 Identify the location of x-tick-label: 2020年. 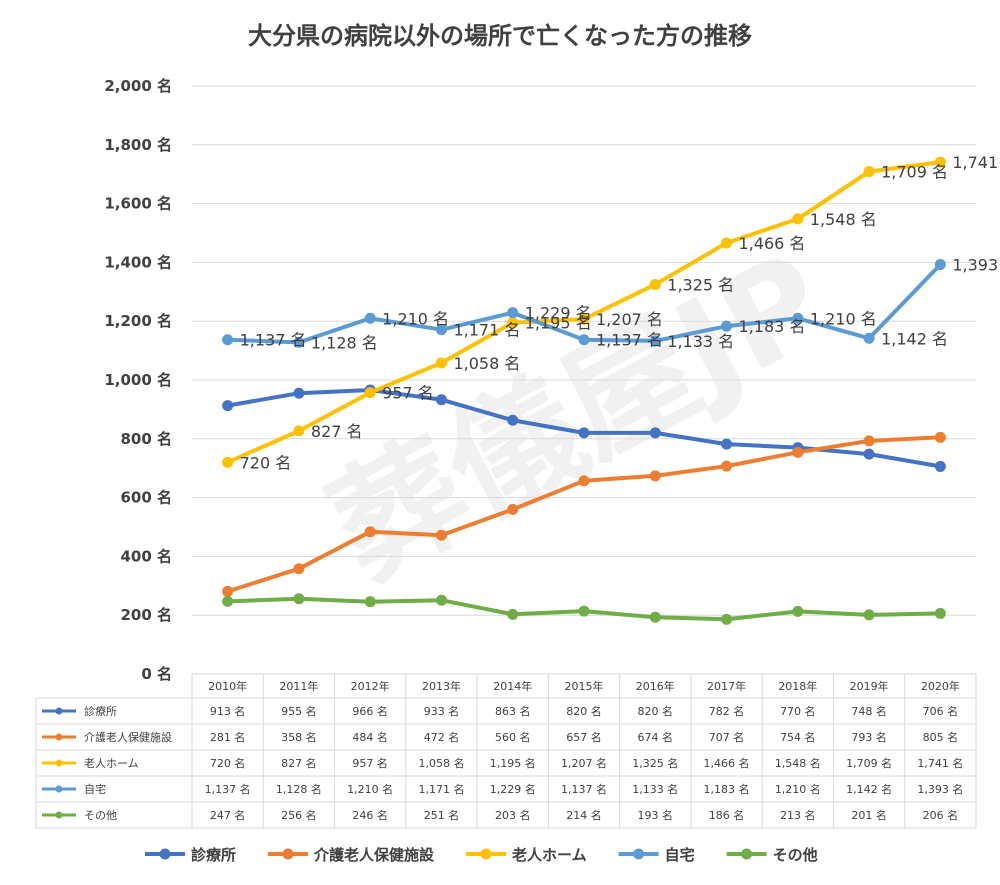
(940, 686).